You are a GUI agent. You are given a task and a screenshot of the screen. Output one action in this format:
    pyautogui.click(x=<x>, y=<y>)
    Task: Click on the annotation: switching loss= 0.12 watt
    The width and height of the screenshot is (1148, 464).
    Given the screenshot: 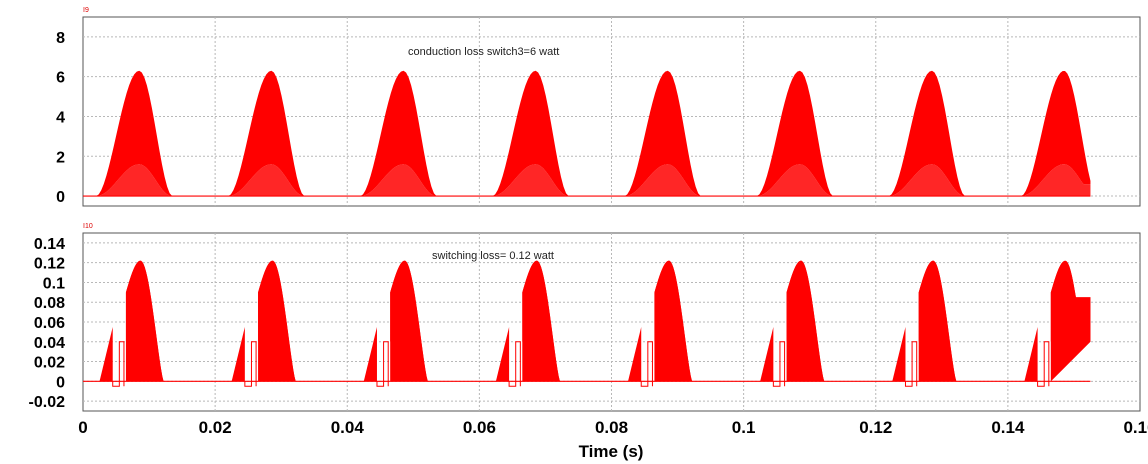 What is the action you would take?
    pyautogui.click(x=493, y=256)
    